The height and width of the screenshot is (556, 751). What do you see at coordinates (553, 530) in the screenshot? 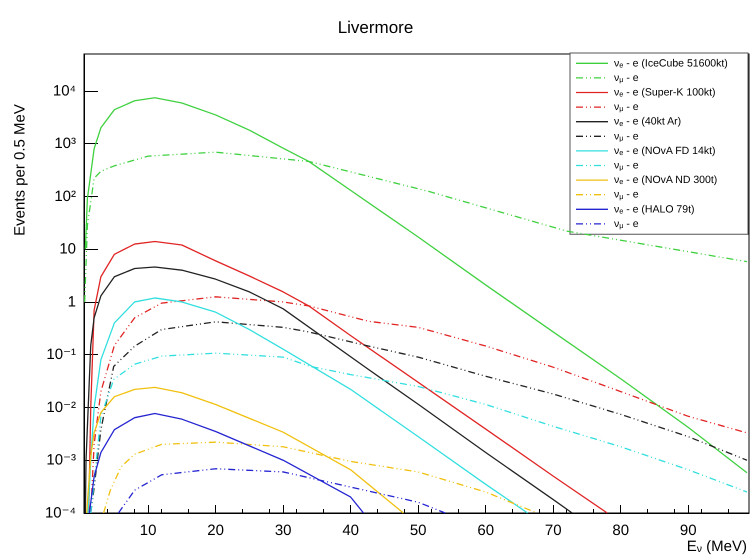
I see `x-tick-label: 70` at bounding box center [553, 530].